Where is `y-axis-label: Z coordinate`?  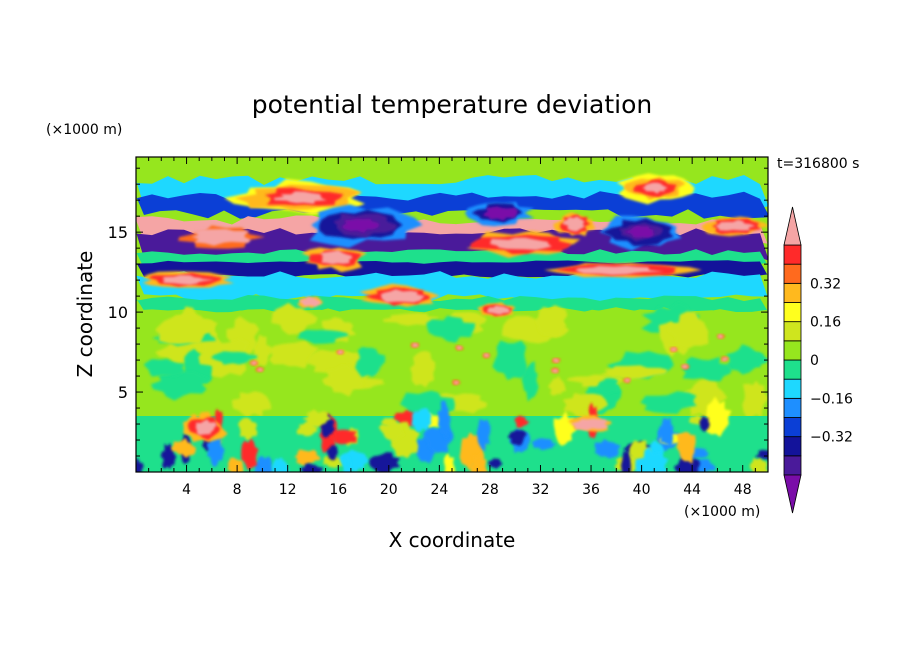
y-axis-label: Z coordinate is located at coordinates (85, 314).